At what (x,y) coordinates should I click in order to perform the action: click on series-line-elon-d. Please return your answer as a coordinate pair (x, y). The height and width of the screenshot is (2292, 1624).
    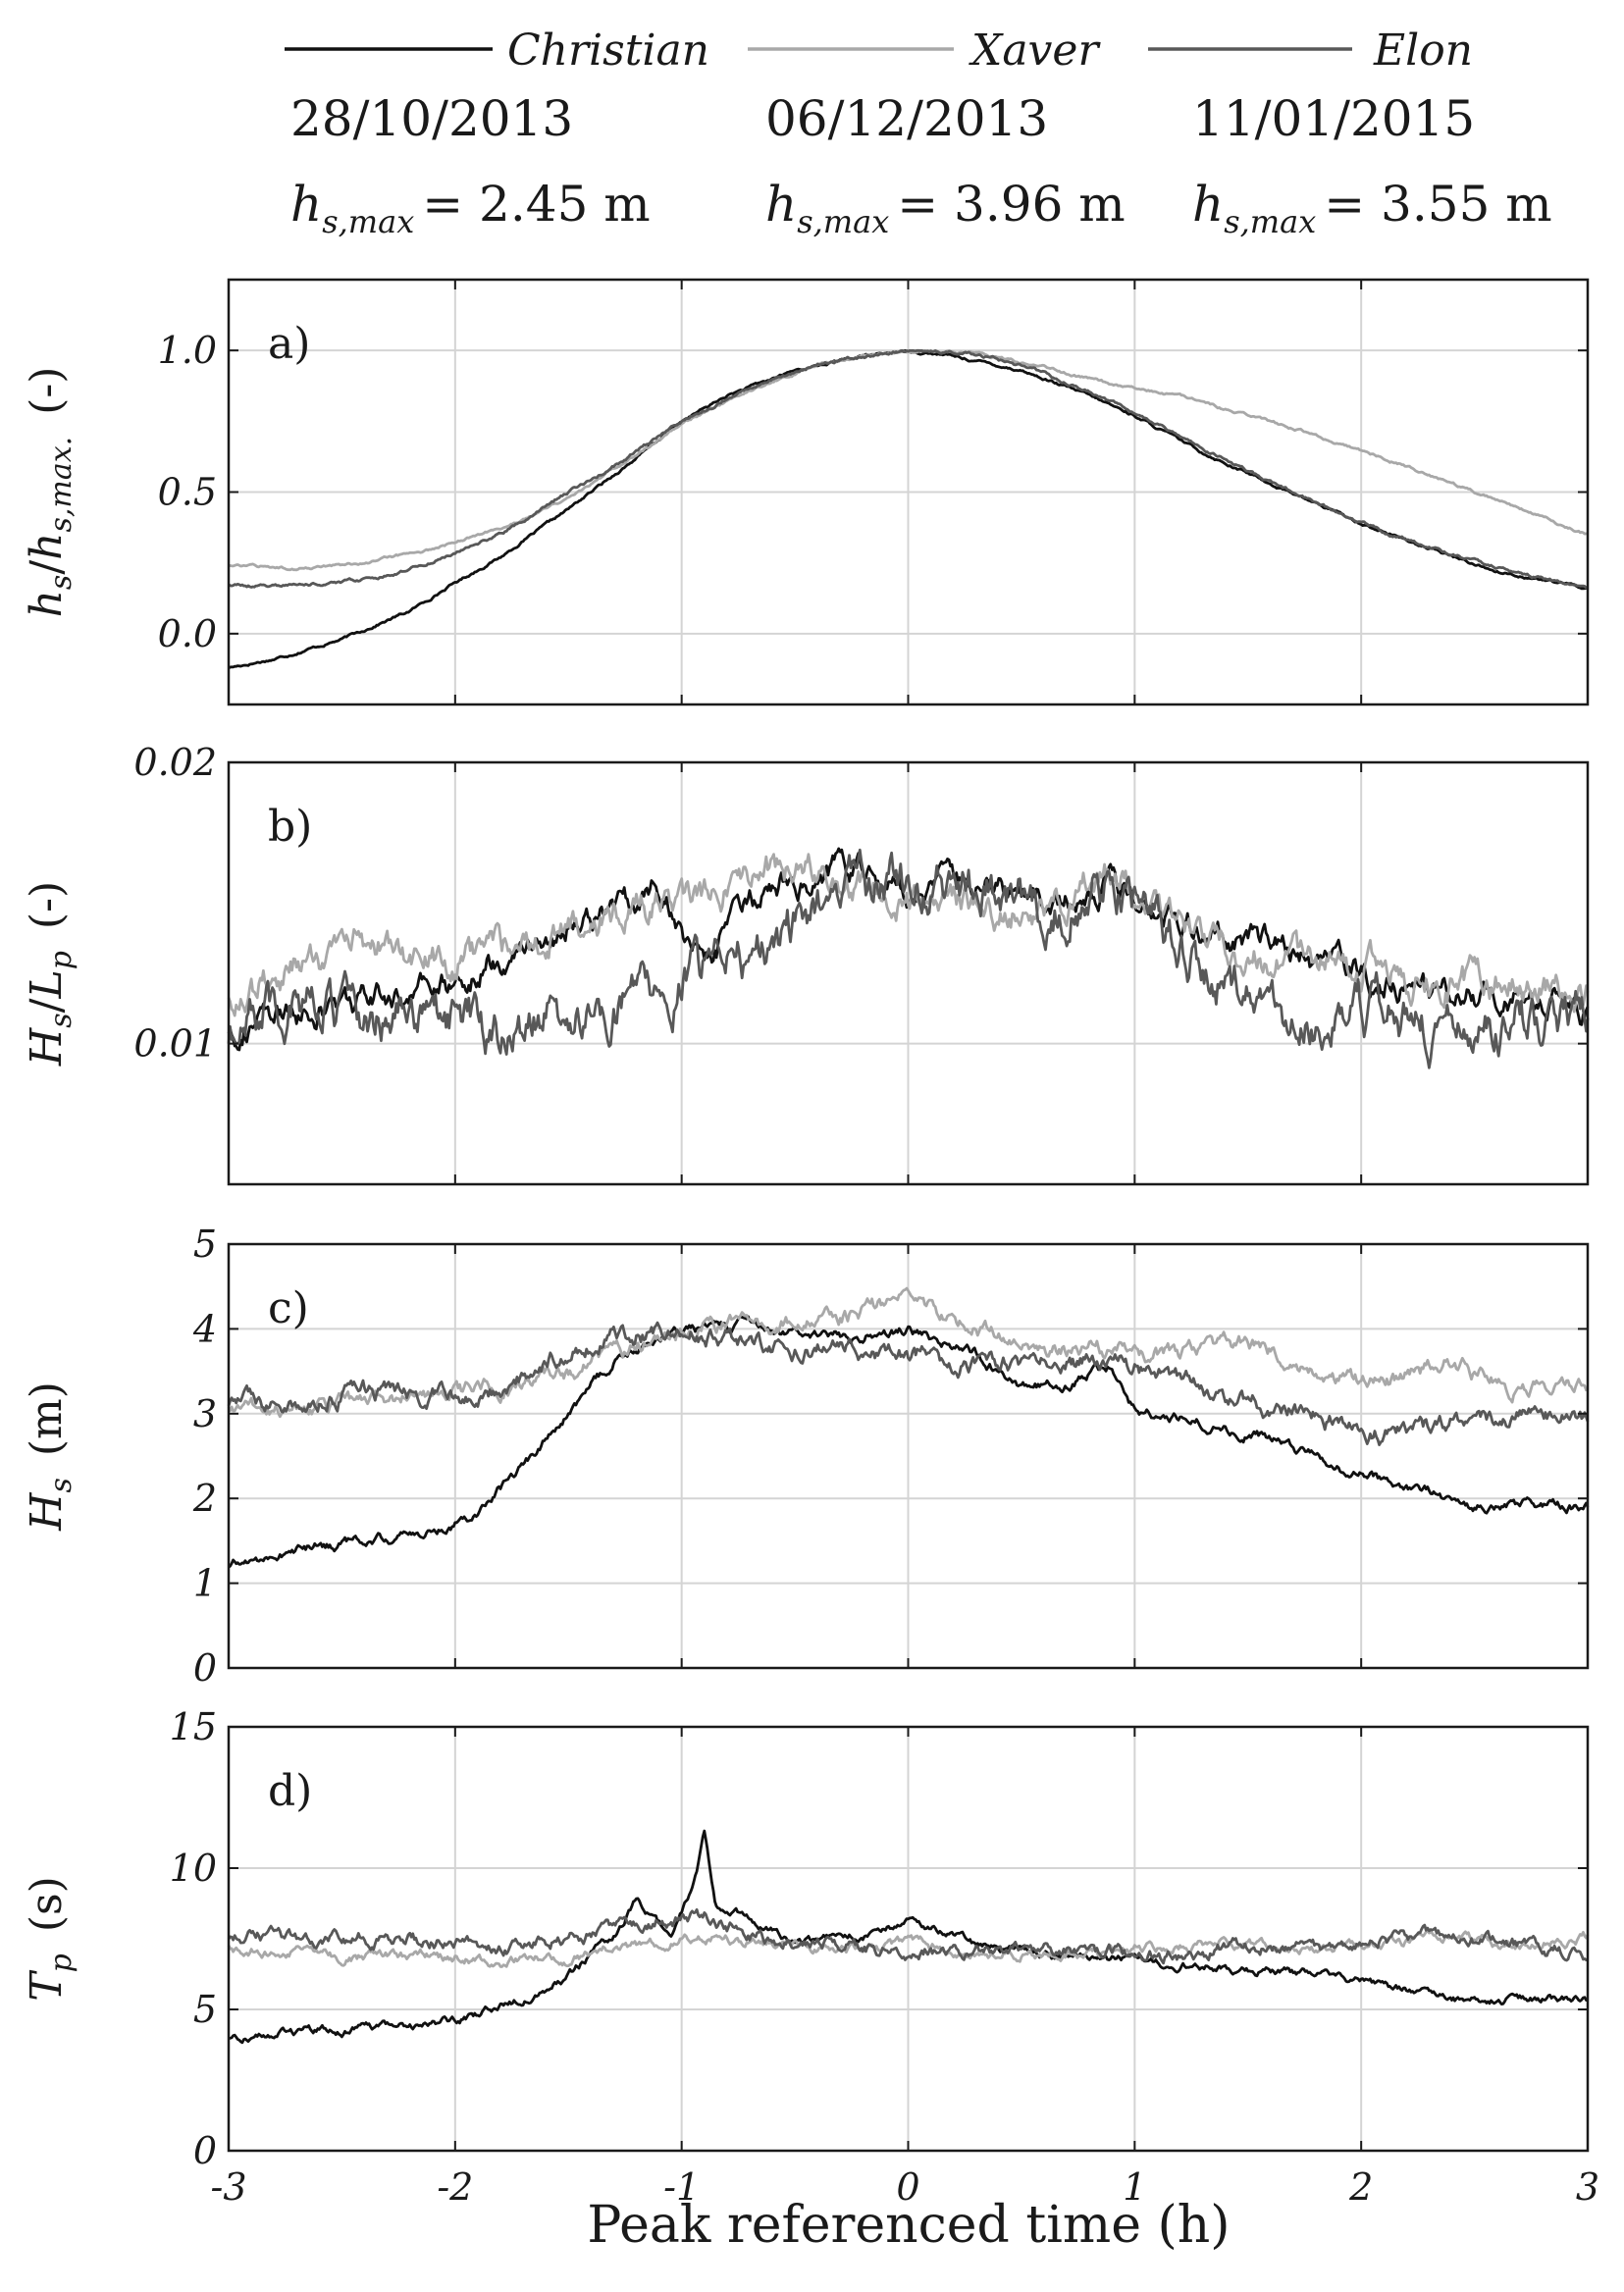
    Looking at the image, I should click on (908, 1936).